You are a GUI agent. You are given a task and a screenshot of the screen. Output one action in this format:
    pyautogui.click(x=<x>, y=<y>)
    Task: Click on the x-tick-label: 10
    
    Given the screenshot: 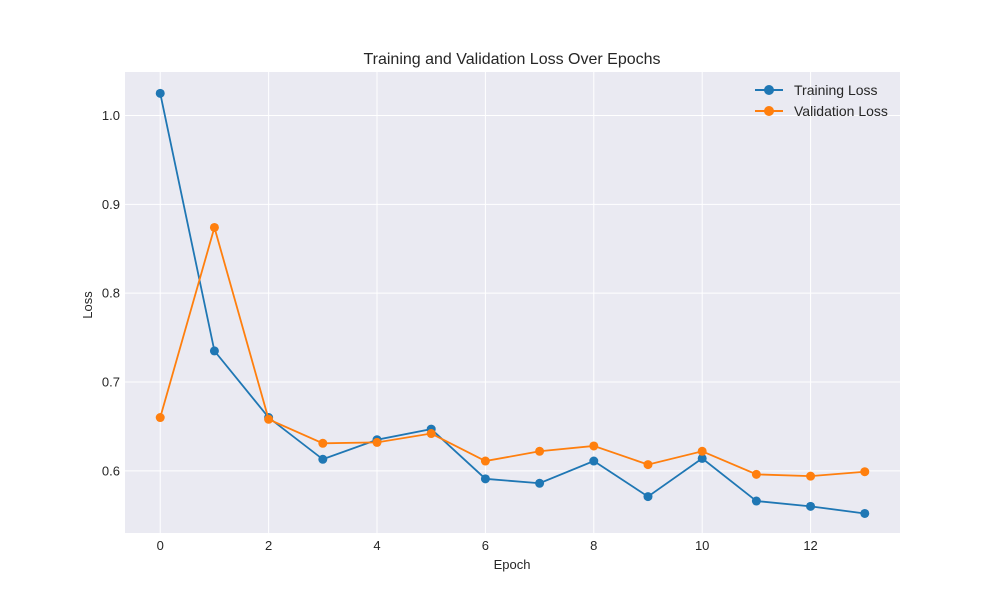 What is the action you would take?
    pyautogui.click(x=702, y=545)
    